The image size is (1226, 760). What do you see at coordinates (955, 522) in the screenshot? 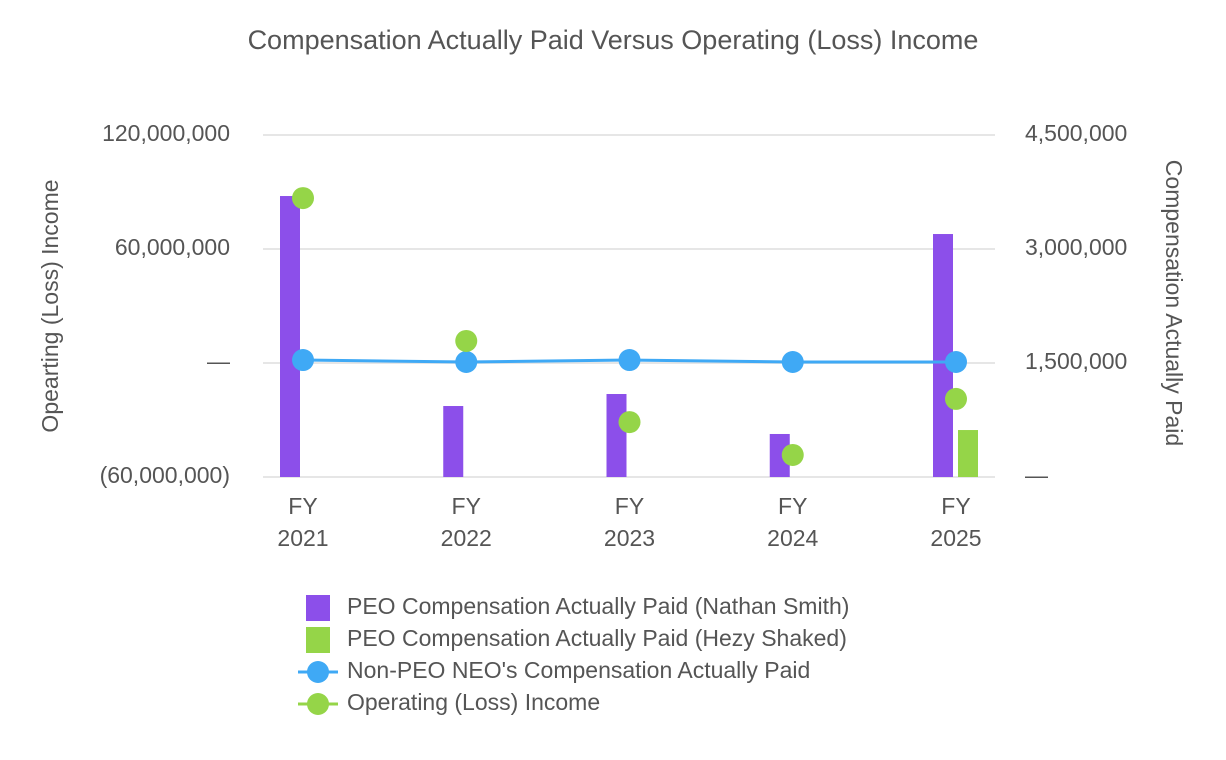
I see `x-tick-label: FY 2025` at bounding box center [955, 522].